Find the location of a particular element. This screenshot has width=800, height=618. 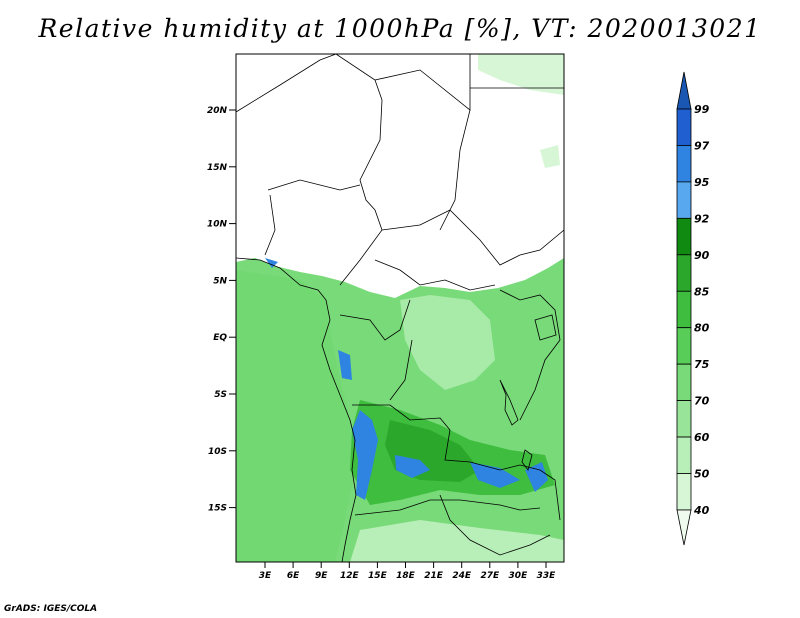

light-interior is located at coordinates (447, 342).